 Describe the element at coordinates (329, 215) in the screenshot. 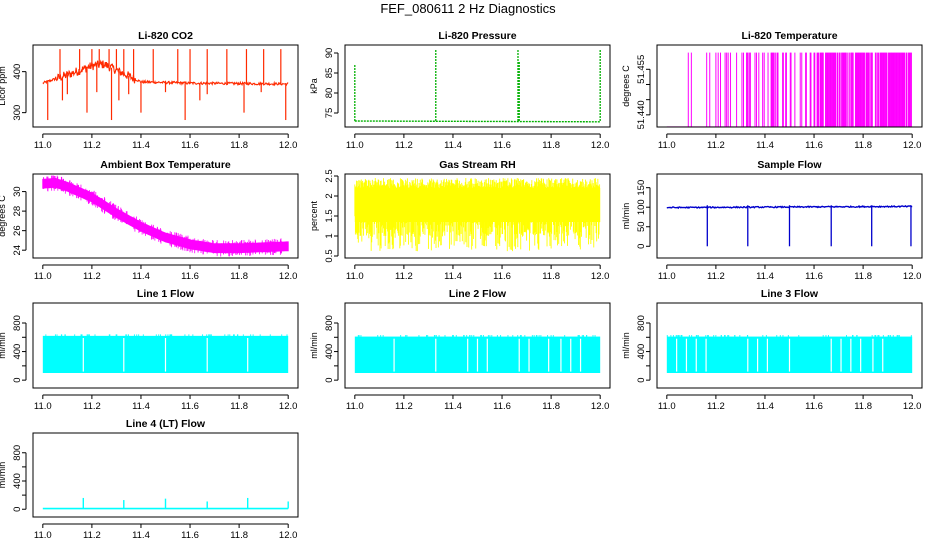

I see `y-tick-label: 1.5` at that location.